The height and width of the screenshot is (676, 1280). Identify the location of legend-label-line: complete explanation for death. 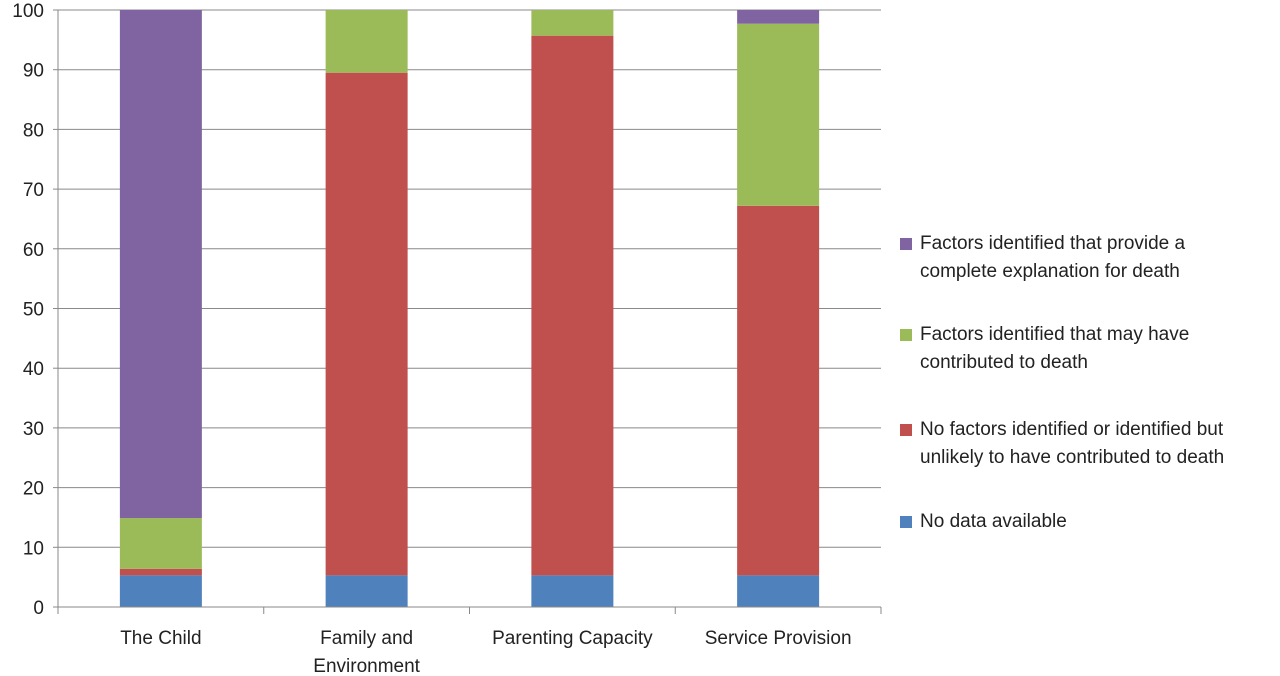
(1050, 271).